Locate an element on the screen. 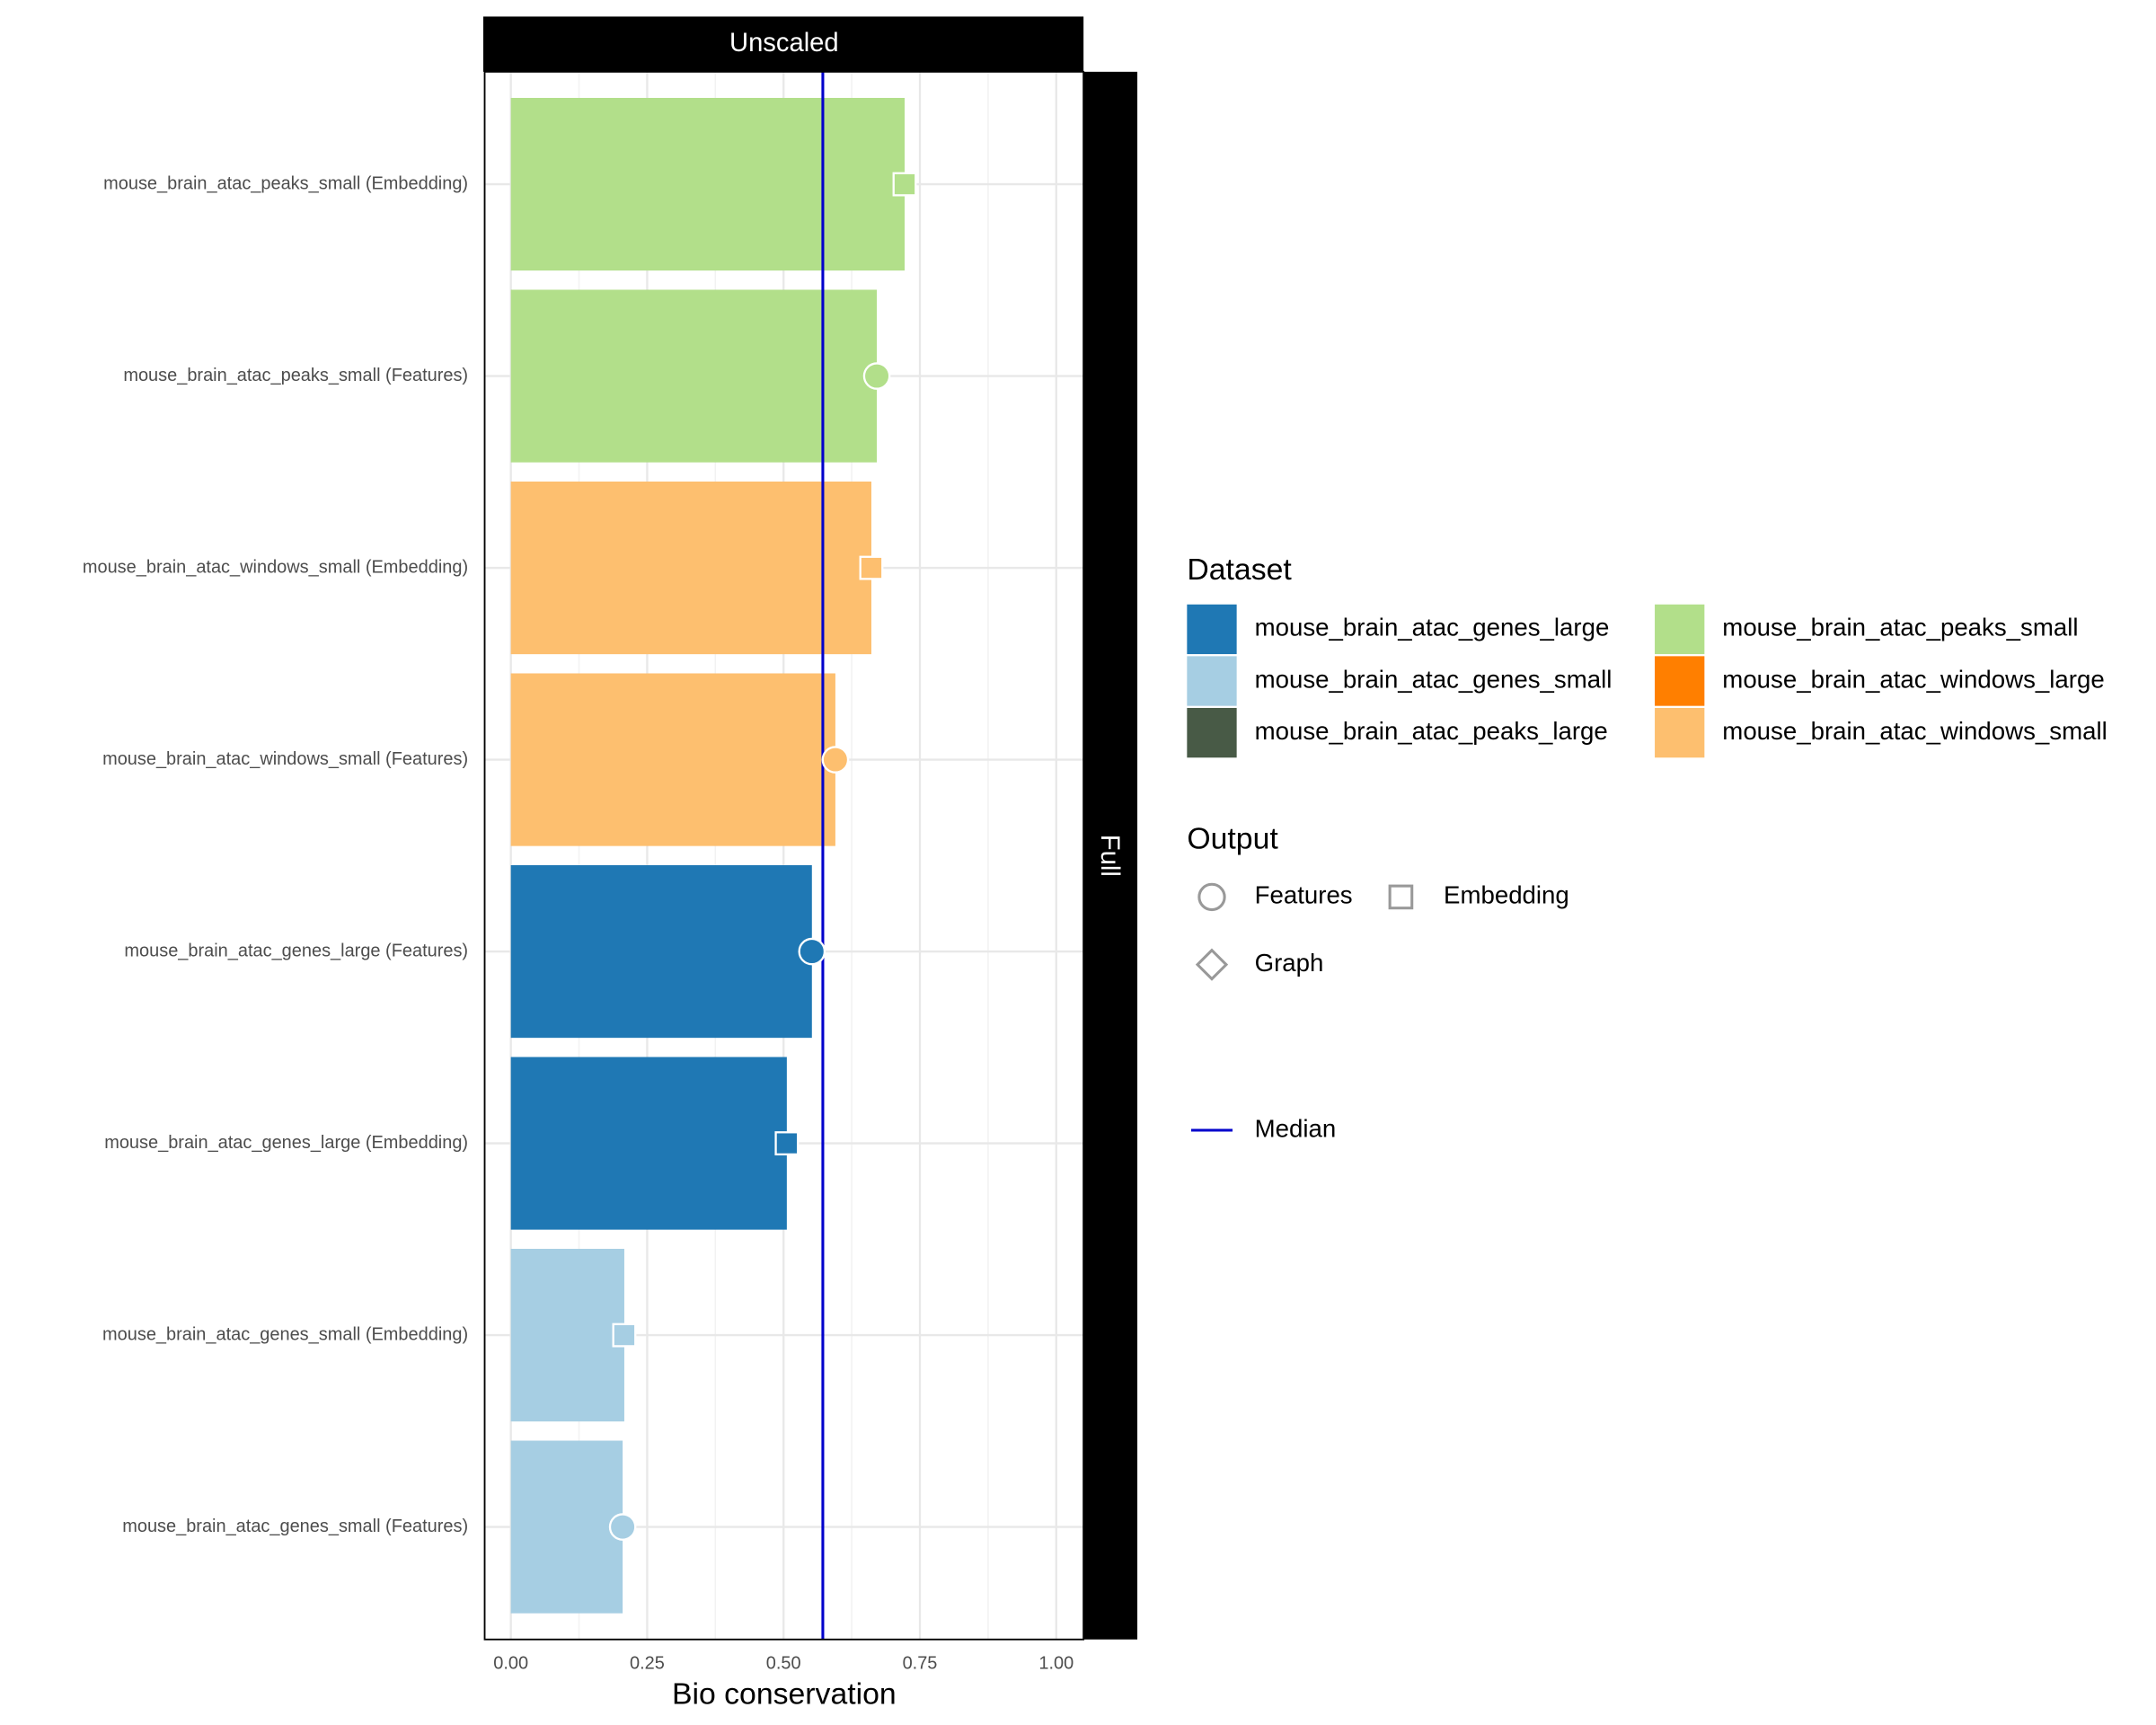  legend-label: Features is located at coordinates (1304, 895).